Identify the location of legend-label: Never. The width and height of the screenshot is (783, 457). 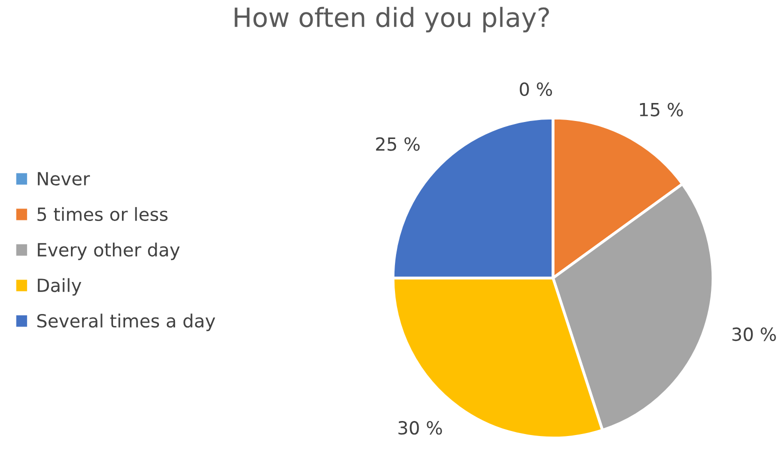
(64, 179).